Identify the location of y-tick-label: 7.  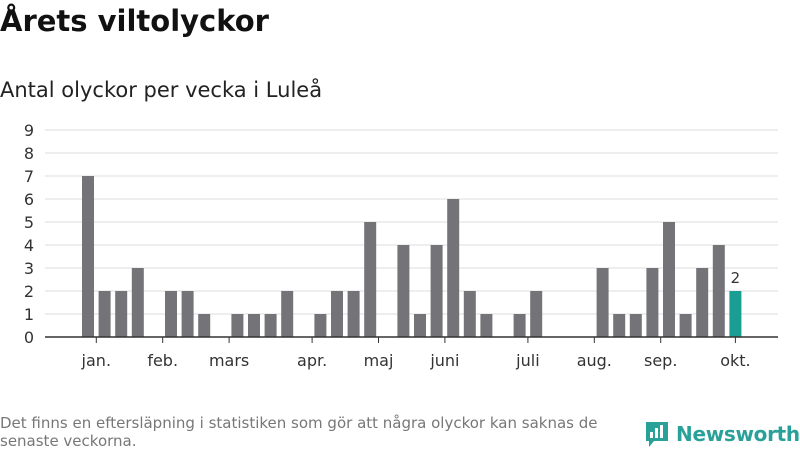
(29, 176).